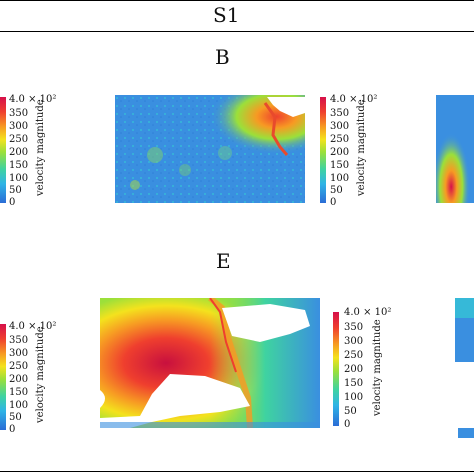 Image resolution: width=474 pixels, height=474 pixels. I want to click on figure-title: S1, so click(226, 15).